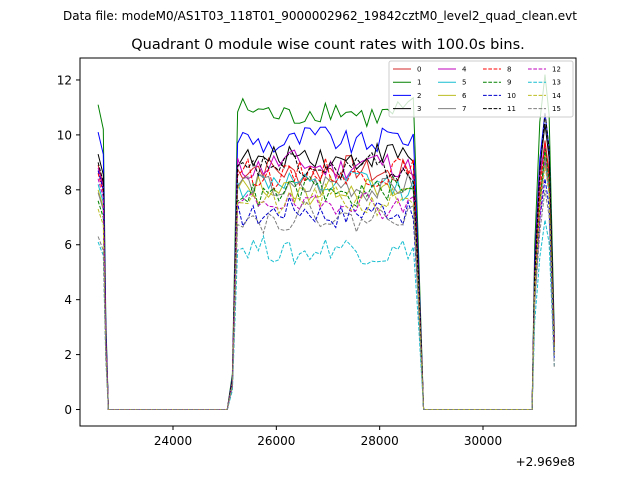 Image resolution: width=640 pixels, height=480 pixels. I want to click on legend-label: 12, so click(556, 70).